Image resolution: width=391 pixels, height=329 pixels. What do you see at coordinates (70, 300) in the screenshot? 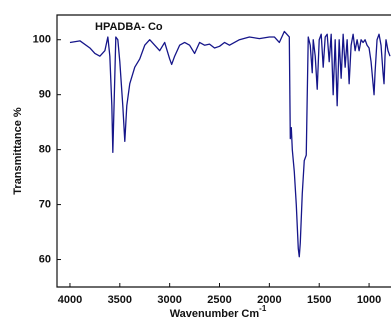
I see `x-tick-label: 4000` at bounding box center [70, 300].